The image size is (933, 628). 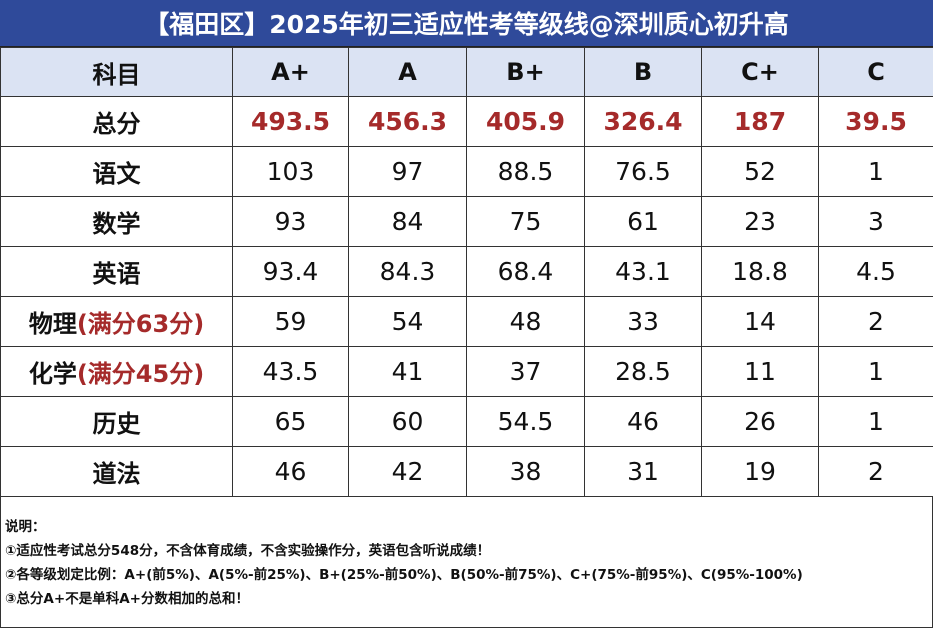 I want to click on row-label: 数学, so click(x=116, y=221).